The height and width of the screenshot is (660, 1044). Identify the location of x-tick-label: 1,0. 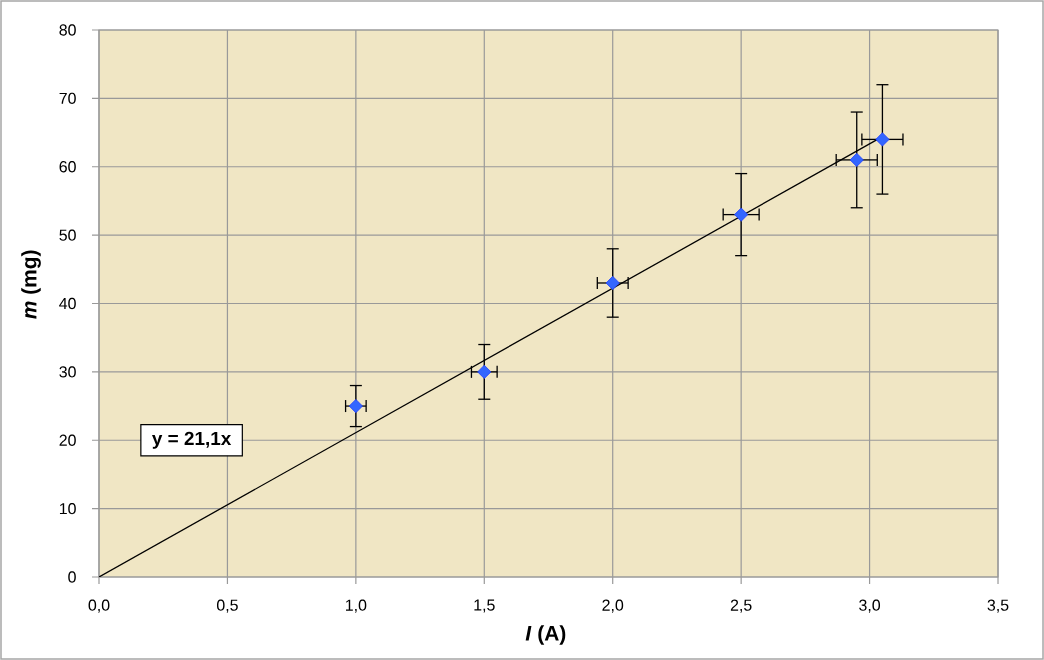
(356, 606).